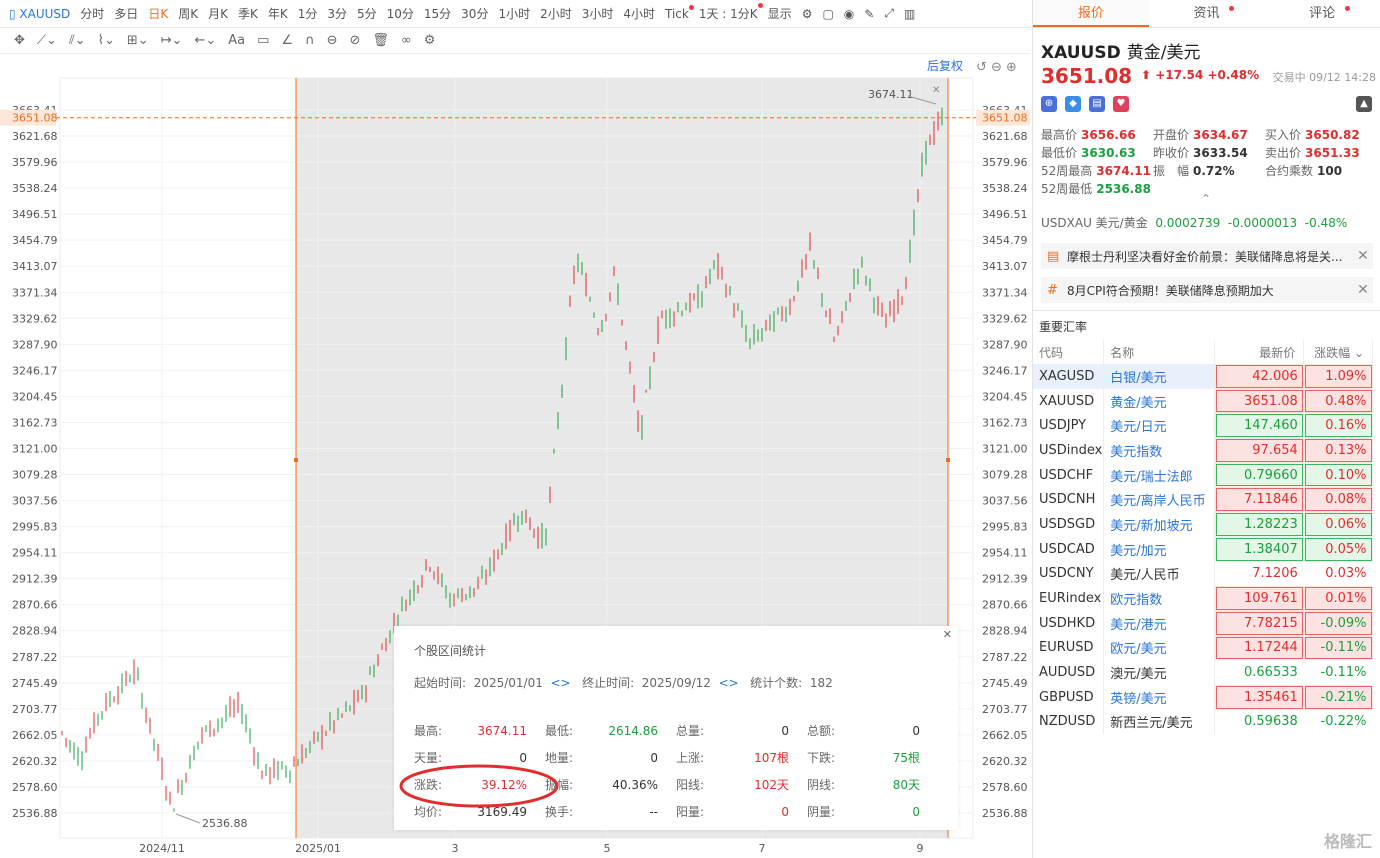 The width and height of the screenshot is (1380, 858). What do you see at coordinates (1005, 553) in the screenshot?
I see `y-tick-label: 2954.11` at bounding box center [1005, 553].